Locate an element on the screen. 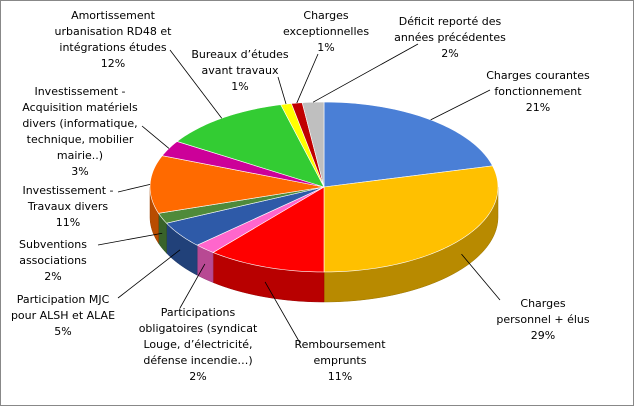 The height and width of the screenshot is (407, 635). value-label: 5% is located at coordinates (63, 331).